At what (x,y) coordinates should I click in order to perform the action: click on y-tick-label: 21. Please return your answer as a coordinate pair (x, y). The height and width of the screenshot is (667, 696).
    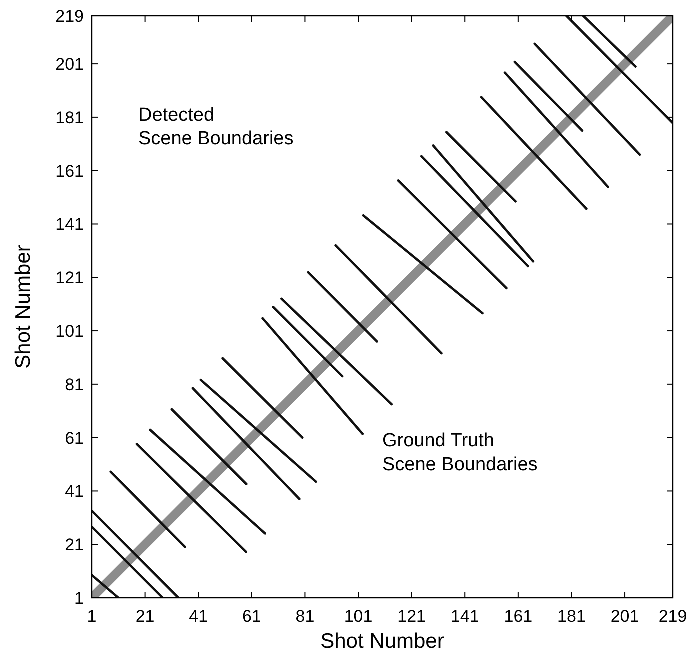
    Looking at the image, I should click on (74, 545).